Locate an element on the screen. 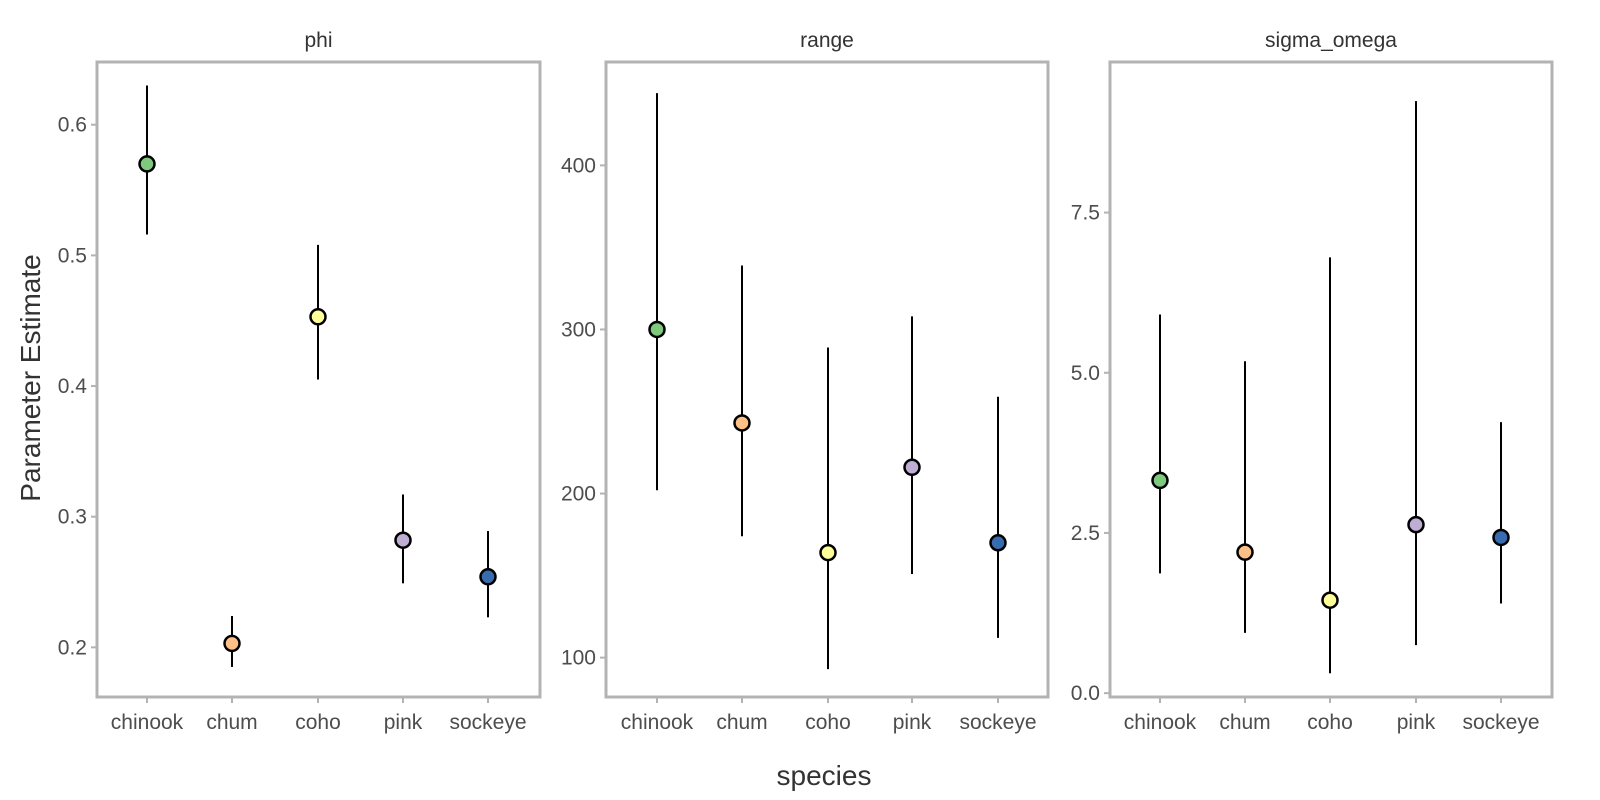  y-tick-label: 0.2 is located at coordinates (72, 647).